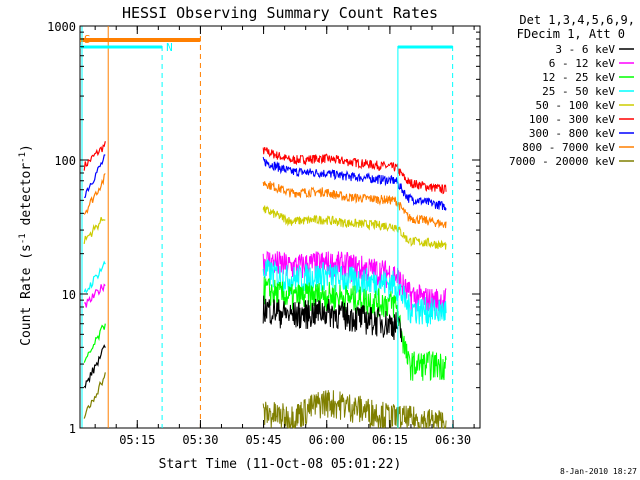 Image resolution: width=640 pixels, height=480 pixels. Describe the element at coordinates (354, 410) in the screenshot. I see `series-9-main` at that location.